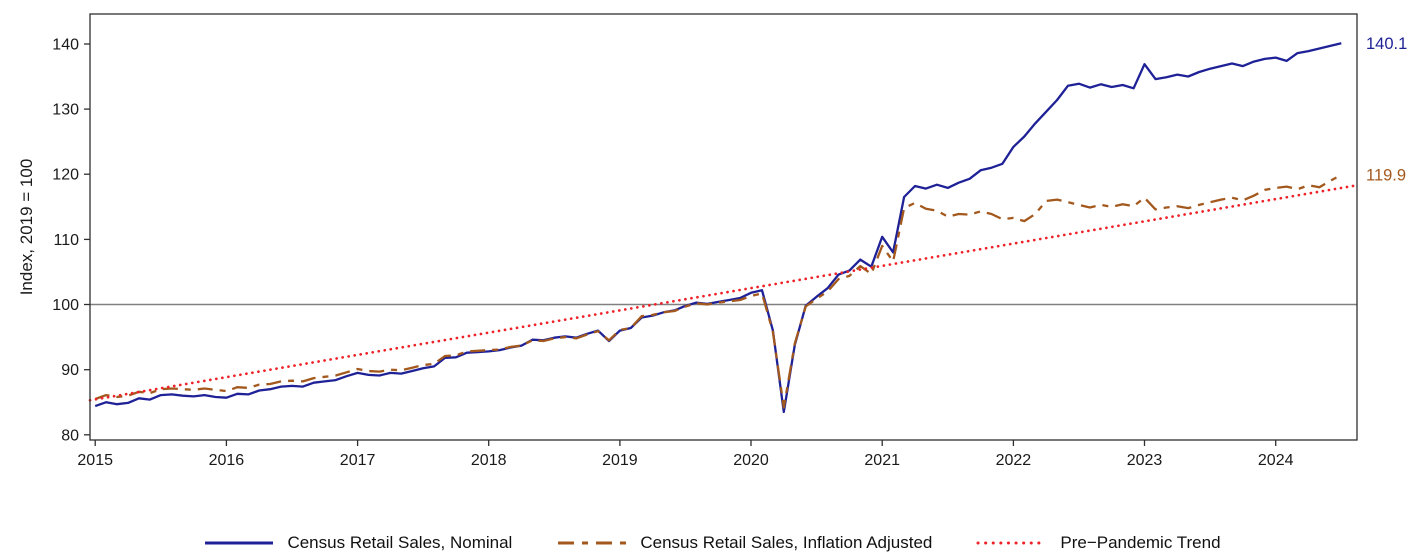 This screenshot has width=1424, height=559. I want to click on x-tick-label: 2024, so click(1276, 460).